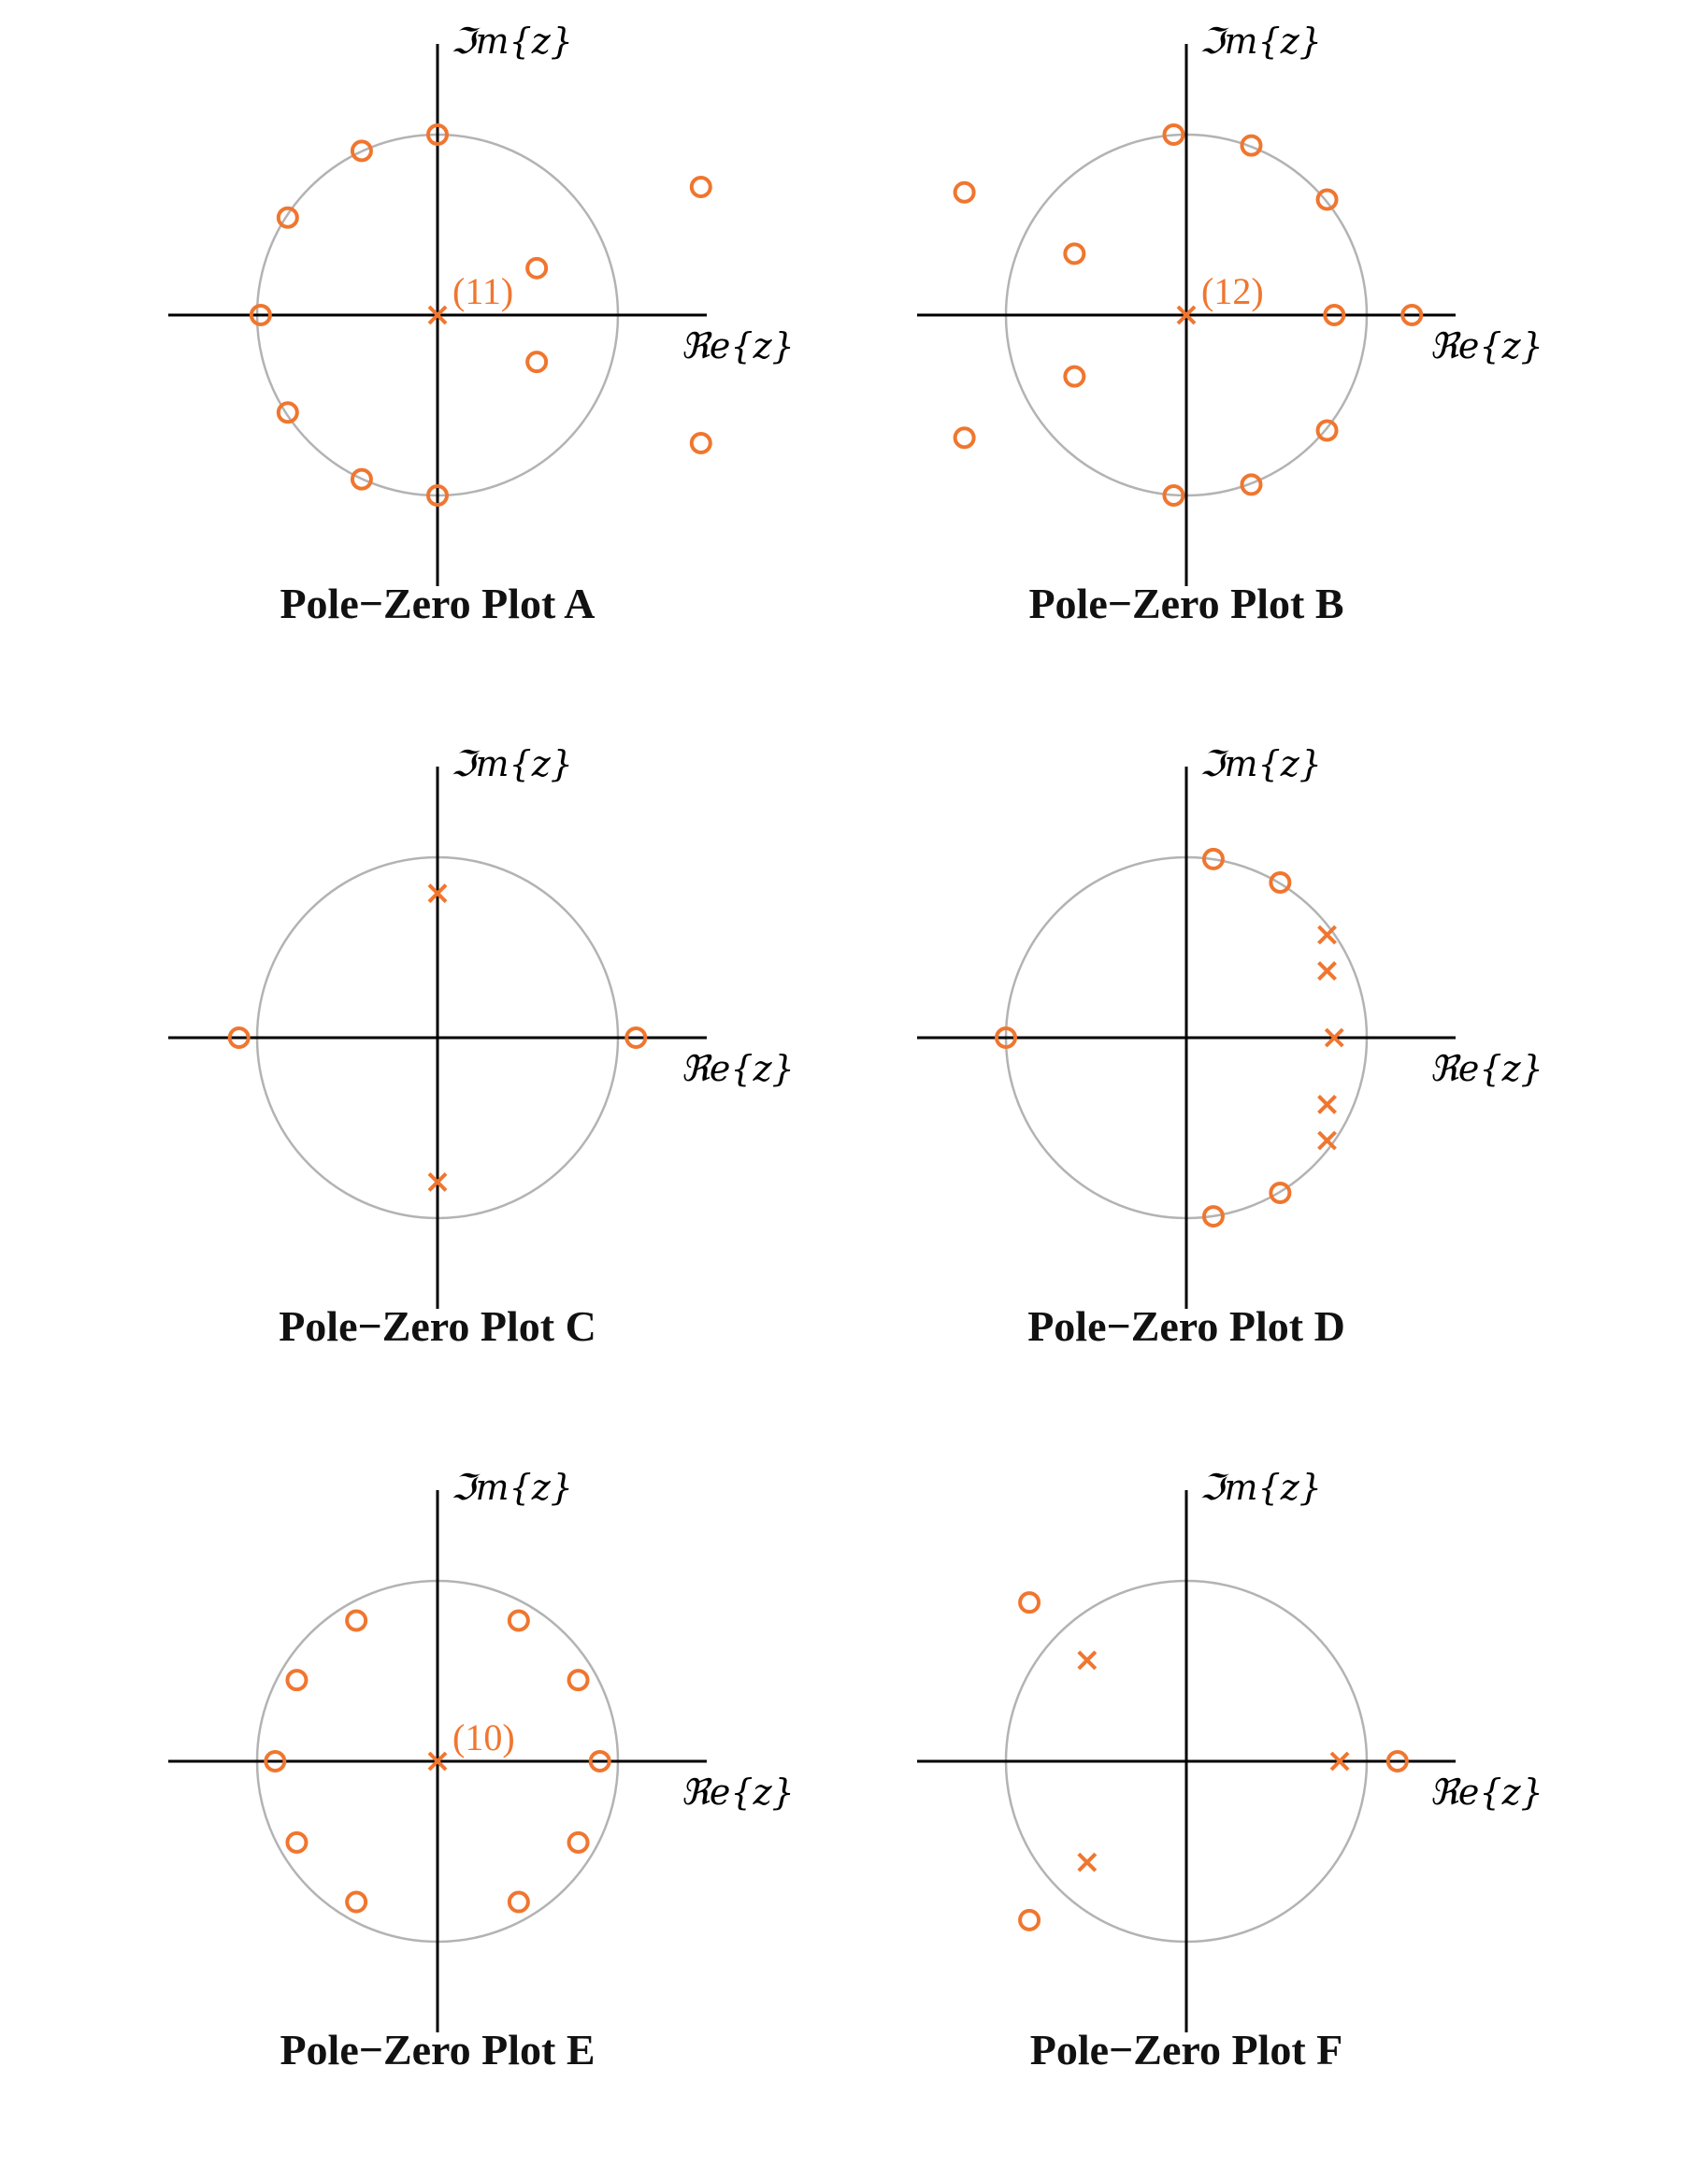 Image resolution: width=1708 pixels, height=2167 pixels. Describe the element at coordinates (482, 291) in the screenshot. I see `pole-order-label: (11)` at that location.